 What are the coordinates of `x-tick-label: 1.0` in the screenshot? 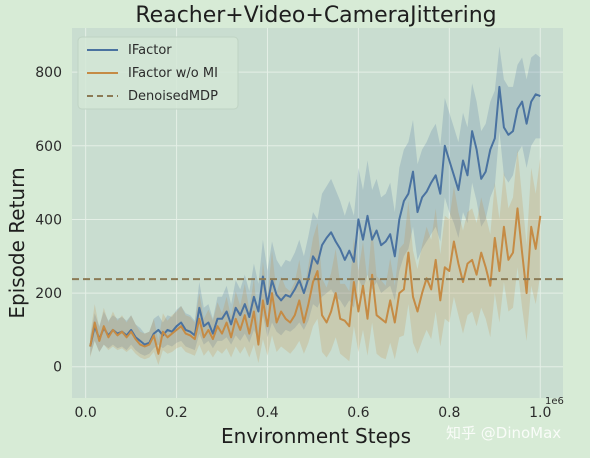 It's located at (540, 413).